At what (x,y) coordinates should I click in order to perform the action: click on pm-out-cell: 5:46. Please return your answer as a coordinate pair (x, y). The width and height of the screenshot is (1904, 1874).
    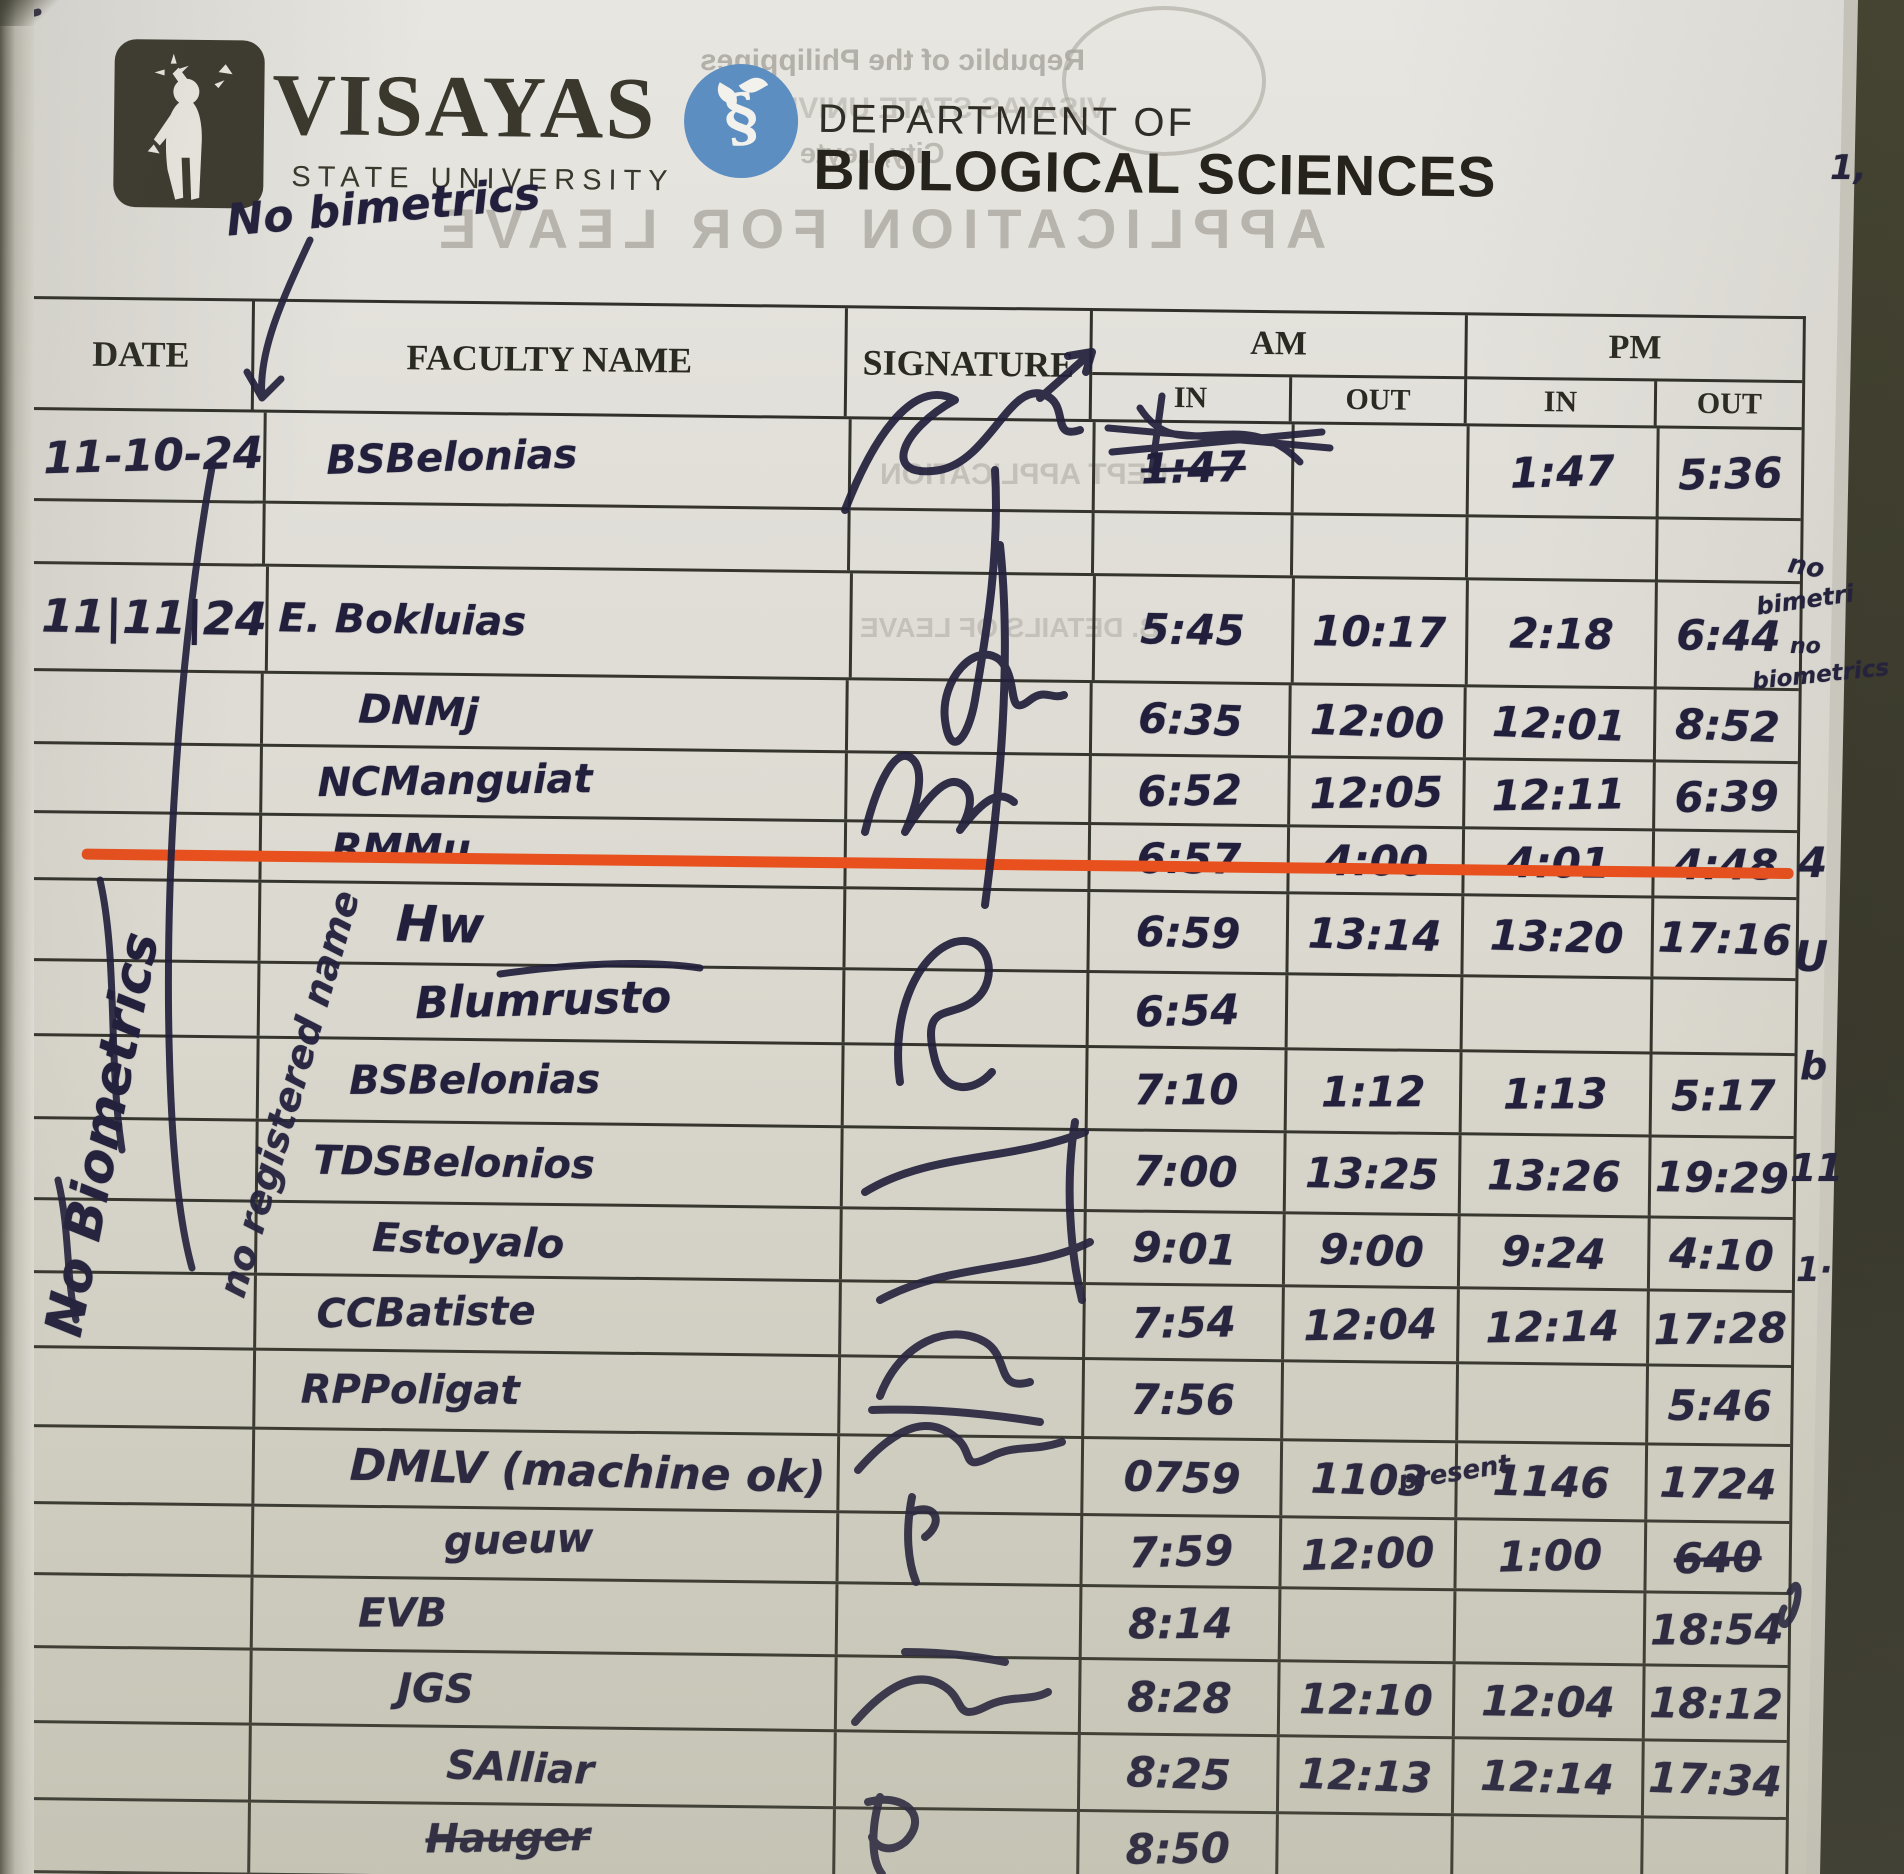
    Looking at the image, I should click on (1719, 1405).